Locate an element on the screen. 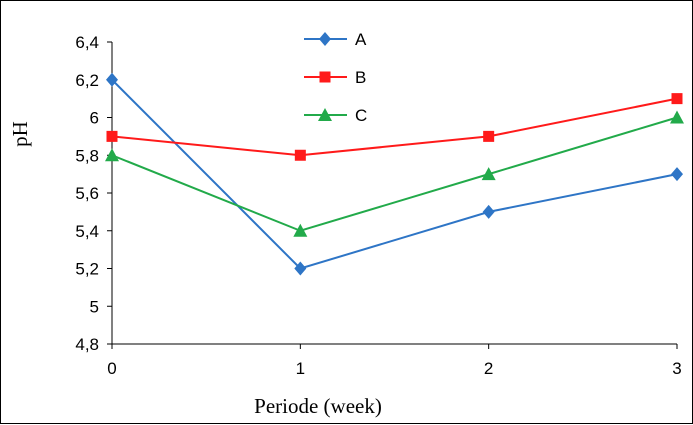 This screenshot has height=425, width=693. legend-label-b: B is located at coordinates (360, 77).